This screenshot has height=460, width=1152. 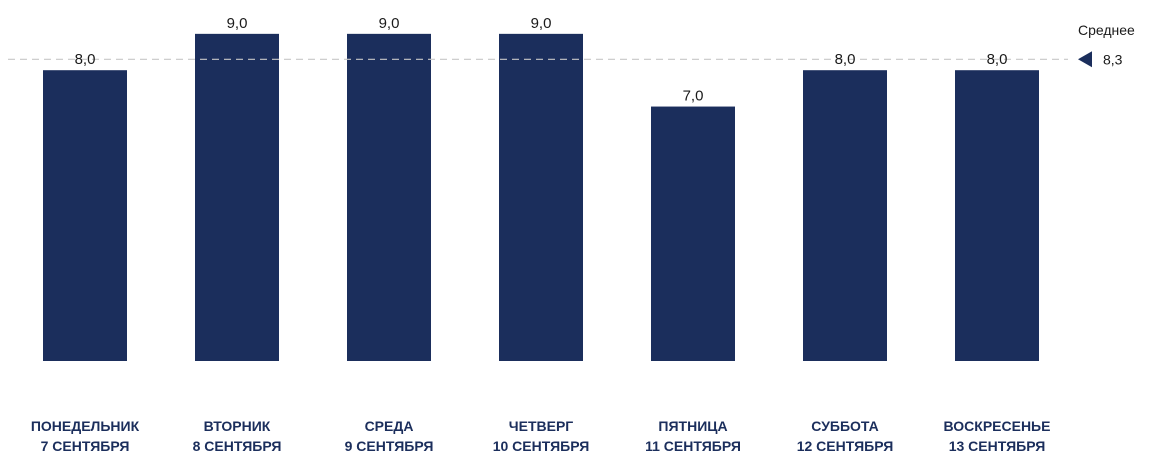 I want to click on value-label-2: 9,0, so click(x=237, y=23).